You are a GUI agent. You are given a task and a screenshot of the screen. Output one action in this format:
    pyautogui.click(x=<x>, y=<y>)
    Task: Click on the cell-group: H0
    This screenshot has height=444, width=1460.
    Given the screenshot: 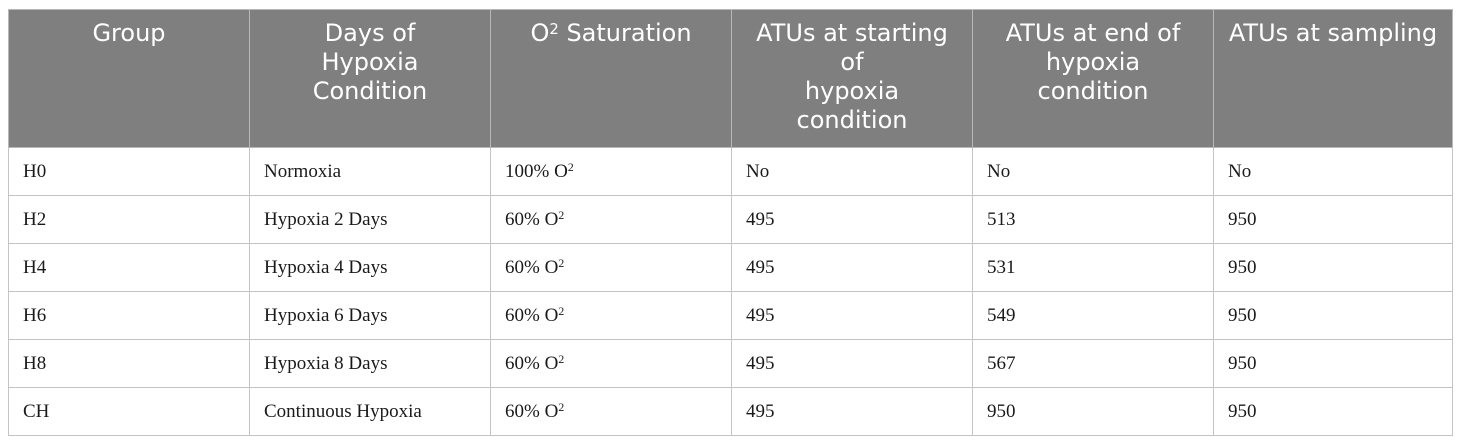 What is the action you would take?
    pyautogui.click(x=129, y=171)
    